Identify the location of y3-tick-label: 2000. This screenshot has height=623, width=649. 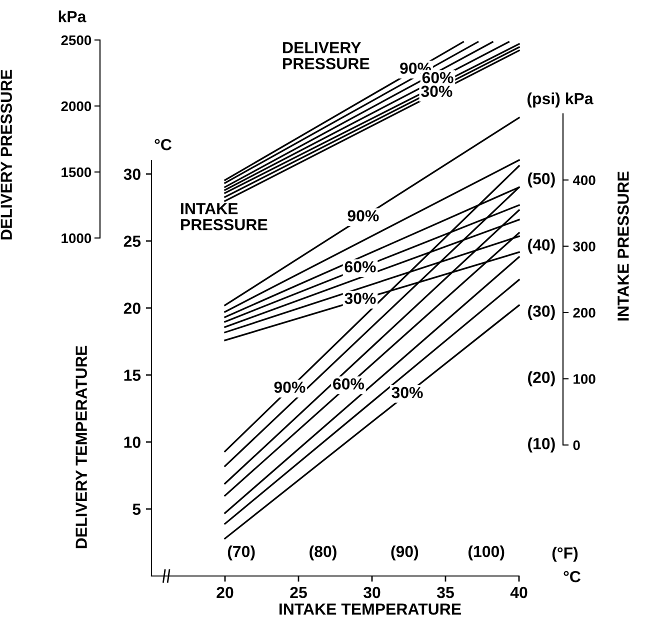
(76, 106).